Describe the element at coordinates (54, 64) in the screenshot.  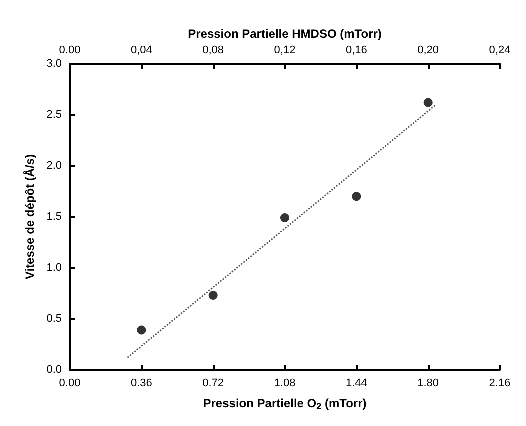
I see `y-tick-label: 3.0` at that location.